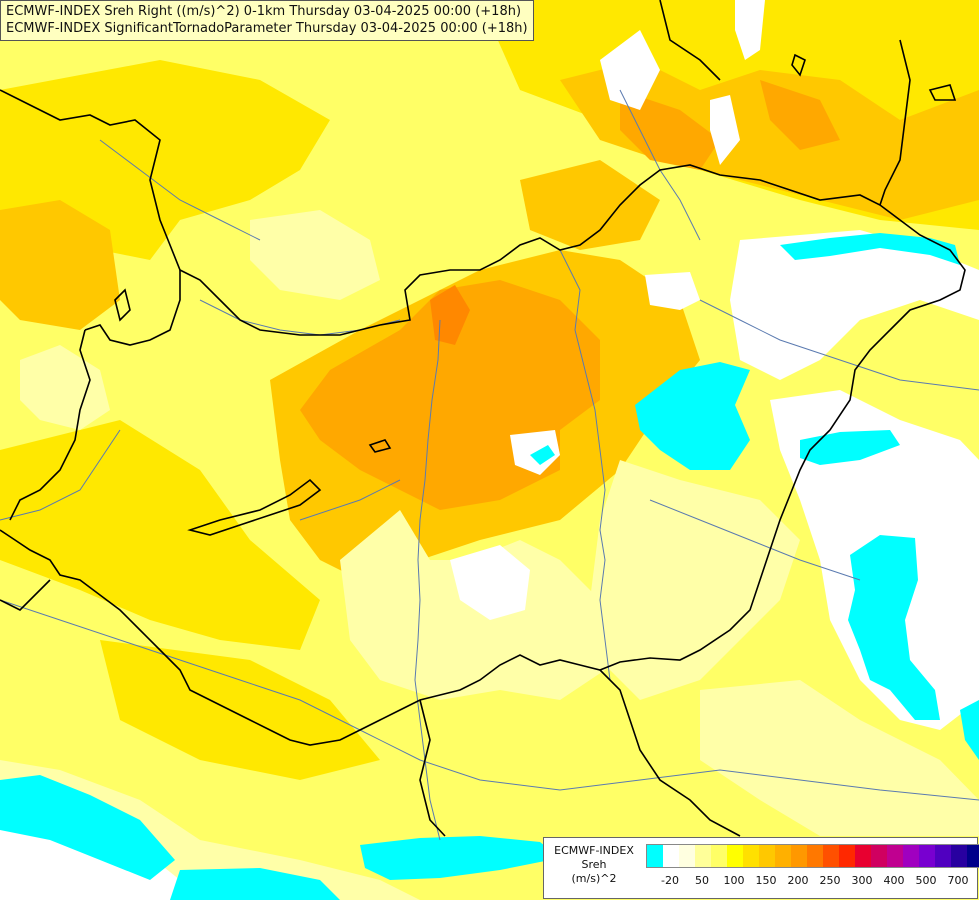  I want to click on legend-title: ECMWF-INDEX Sreh (m/s)^2, so click(594, 865).